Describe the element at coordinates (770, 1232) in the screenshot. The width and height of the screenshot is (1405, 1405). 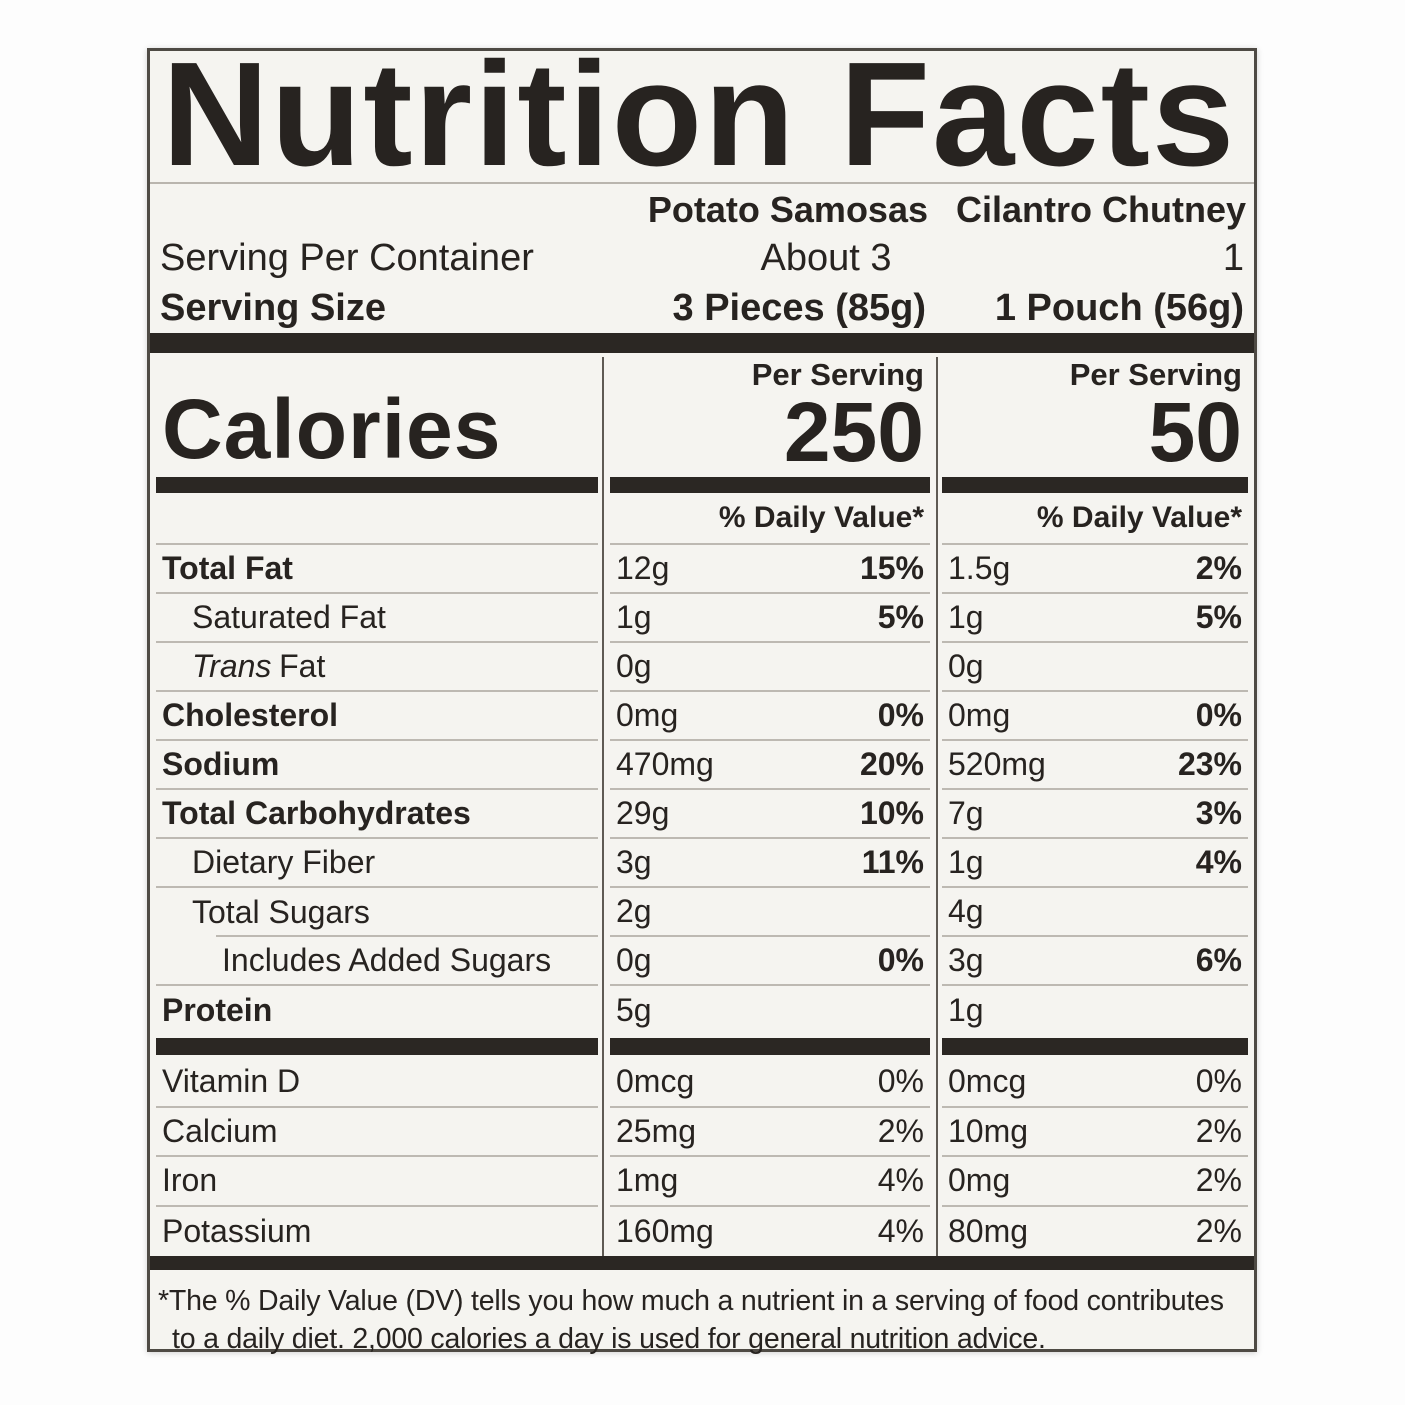
I see `nutrient-values-1: 160mg 4%` at that location.